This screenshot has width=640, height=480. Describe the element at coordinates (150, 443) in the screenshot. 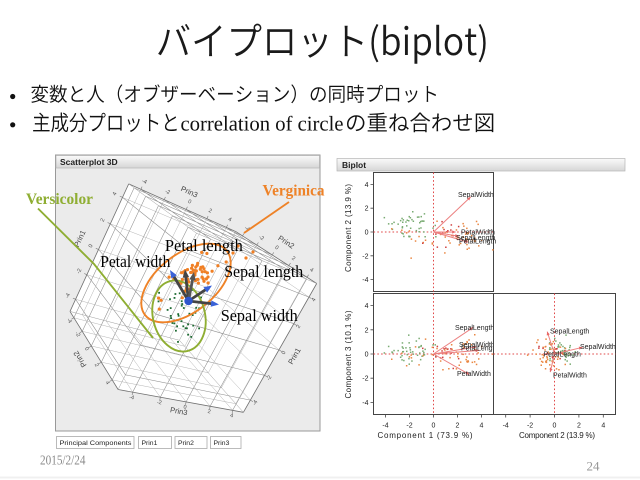

I see `svg-text: Prin1` at that location.